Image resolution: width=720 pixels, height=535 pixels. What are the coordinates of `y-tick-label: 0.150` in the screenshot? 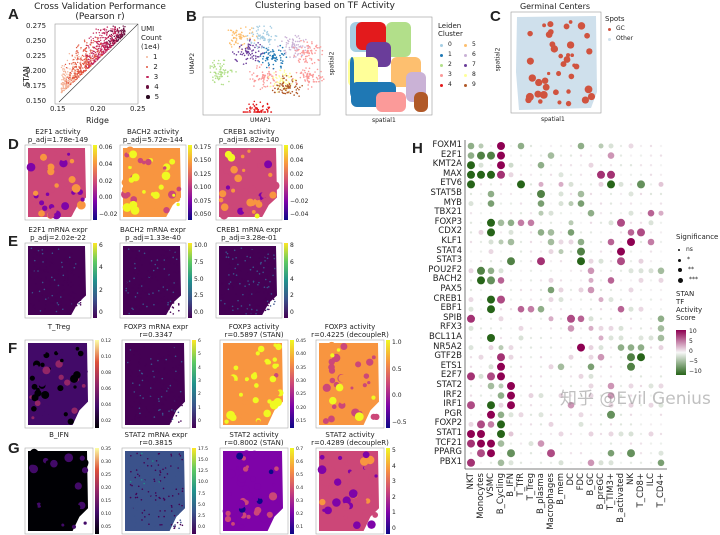 It's located at (36, 101).